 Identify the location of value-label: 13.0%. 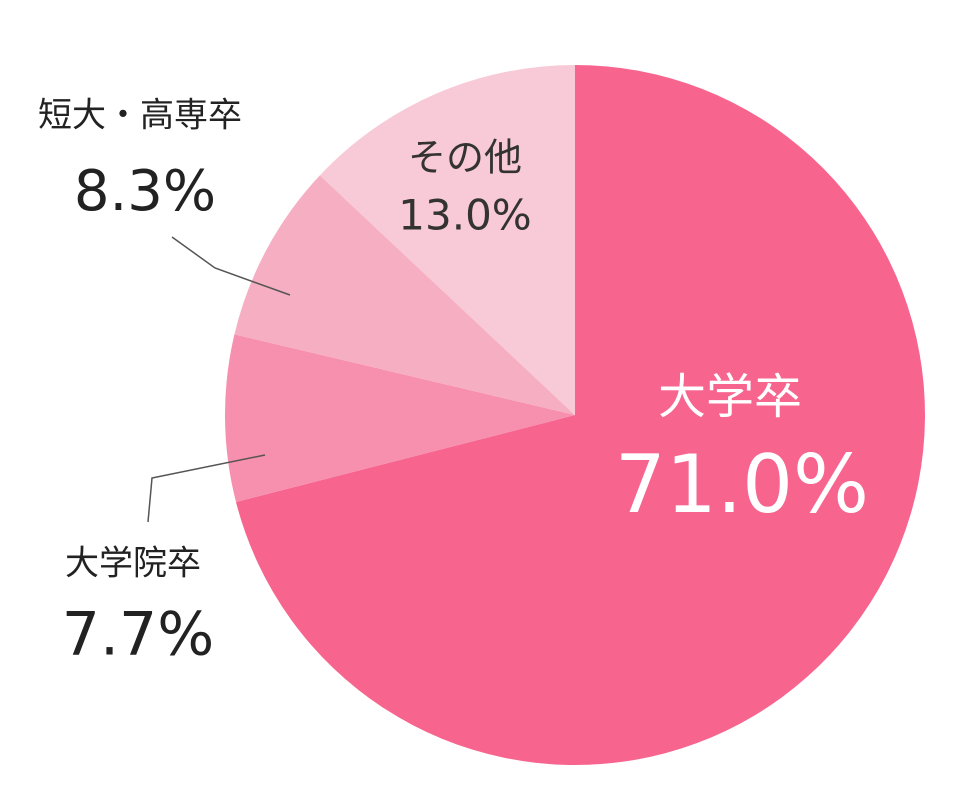
(464, 215).